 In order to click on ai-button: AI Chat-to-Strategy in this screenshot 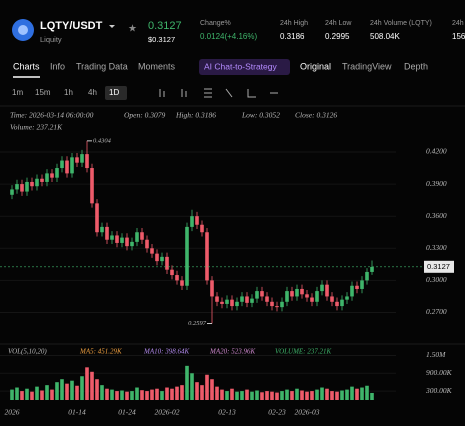, I will do `click(241, 66)`.